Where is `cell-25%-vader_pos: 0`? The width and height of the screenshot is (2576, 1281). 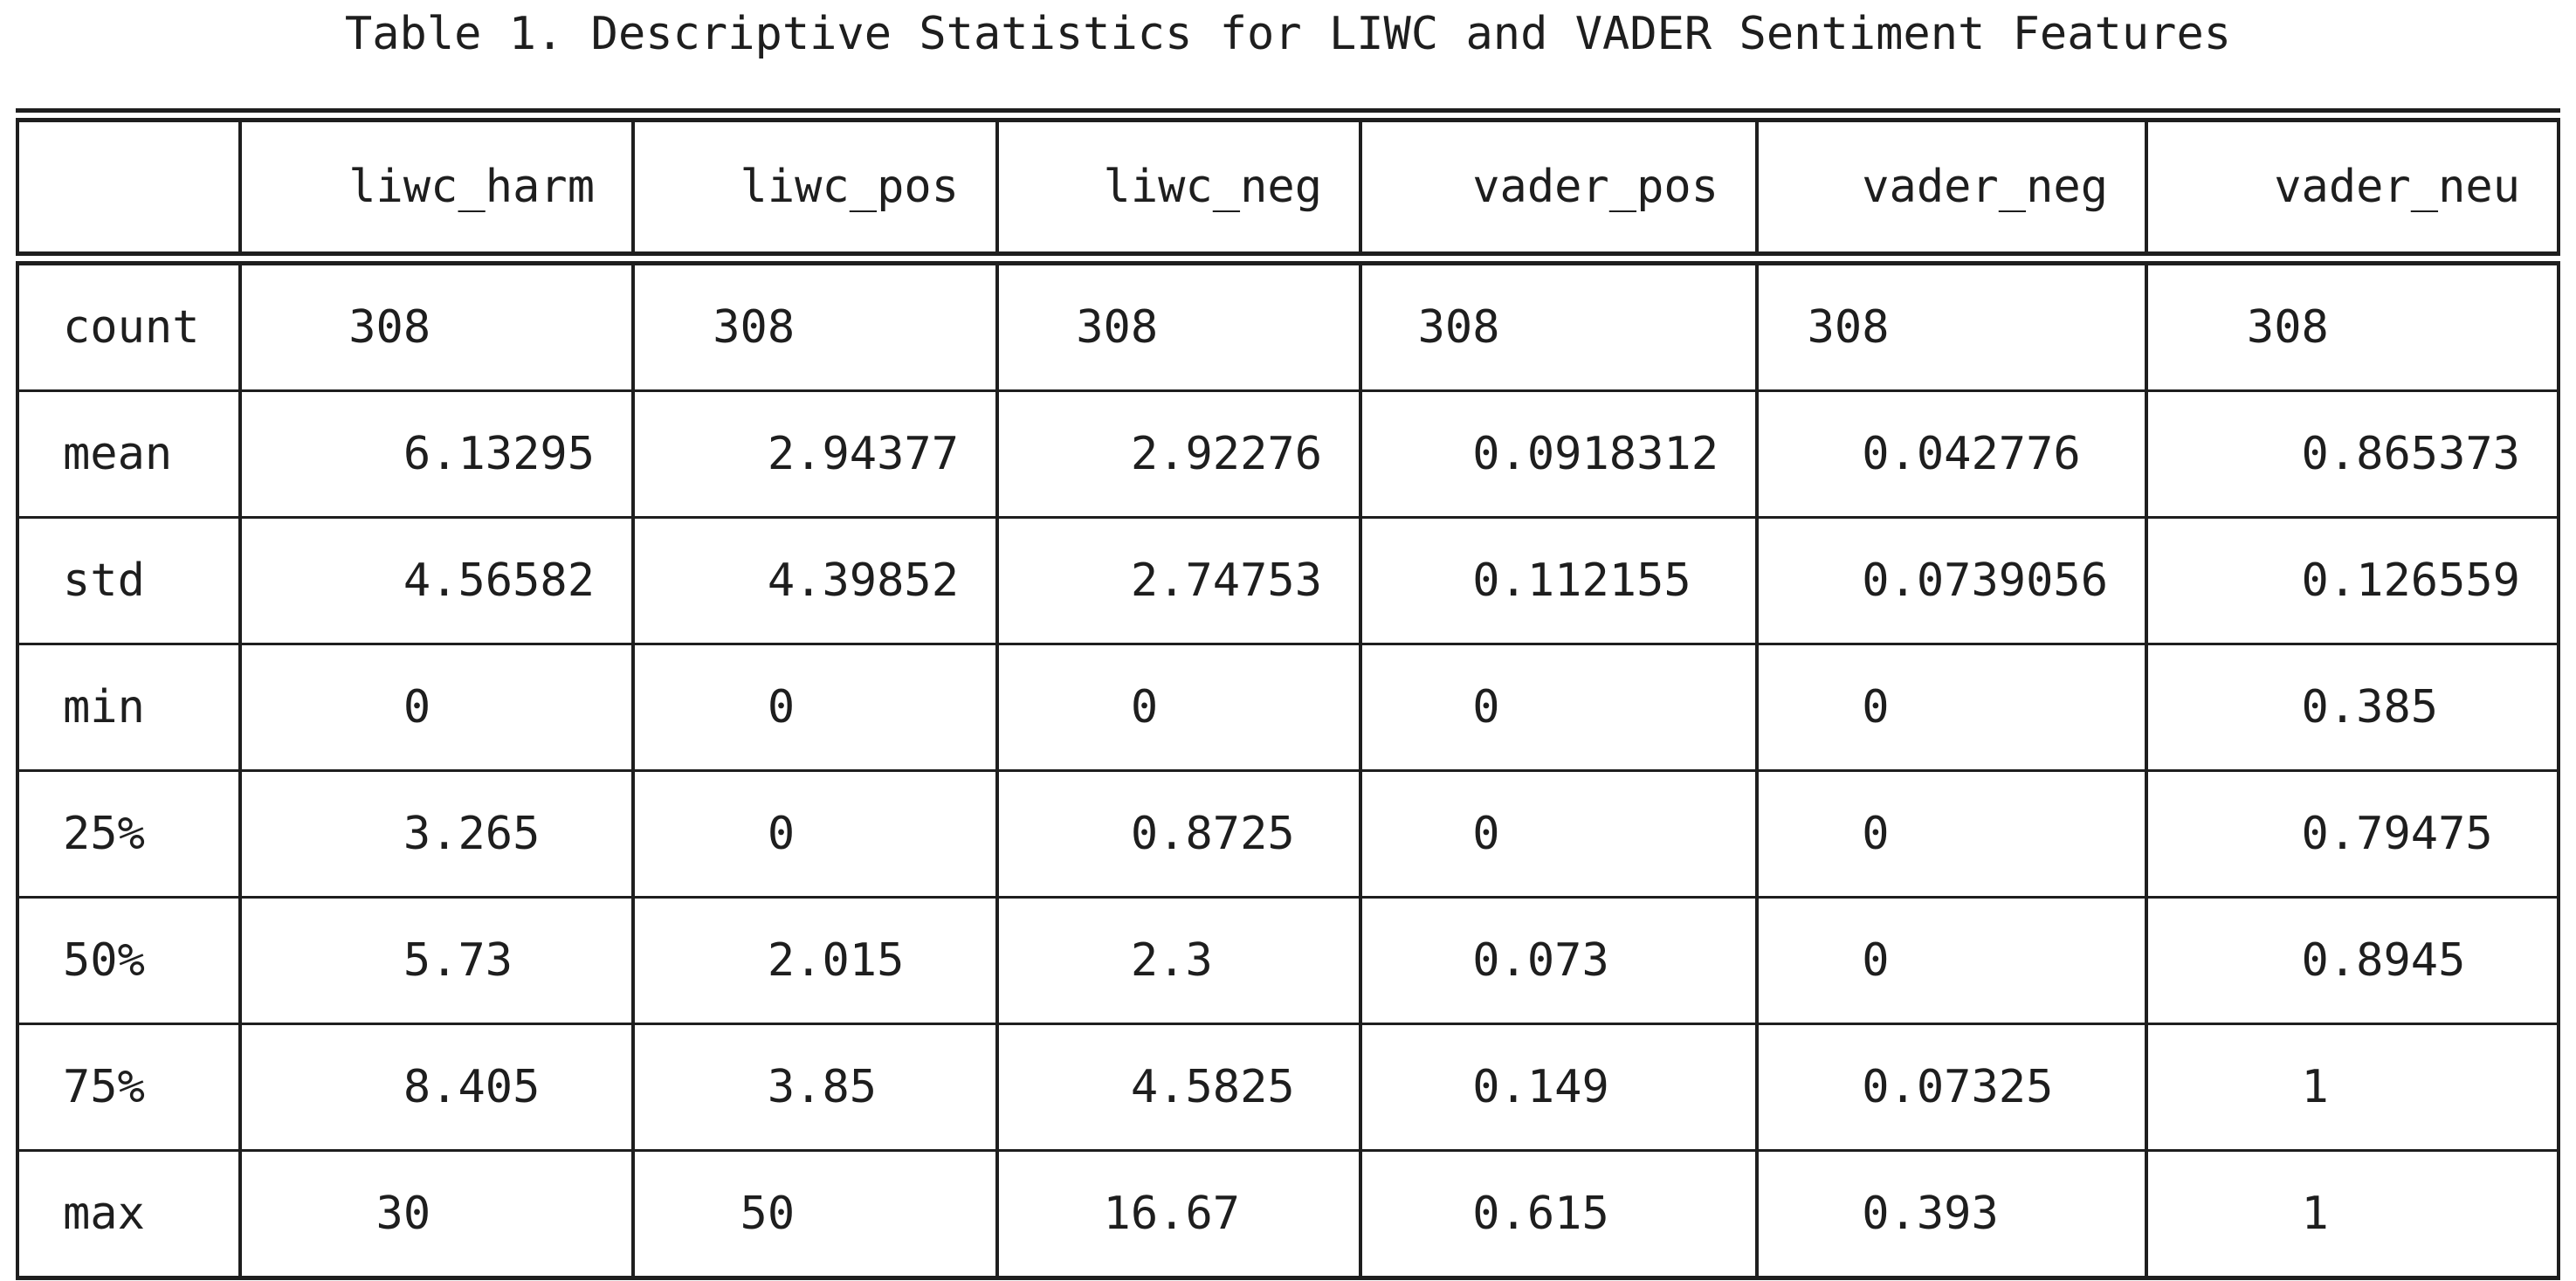
cell-25%-vader_pos: 0 is located at coordinates (1559, 834).